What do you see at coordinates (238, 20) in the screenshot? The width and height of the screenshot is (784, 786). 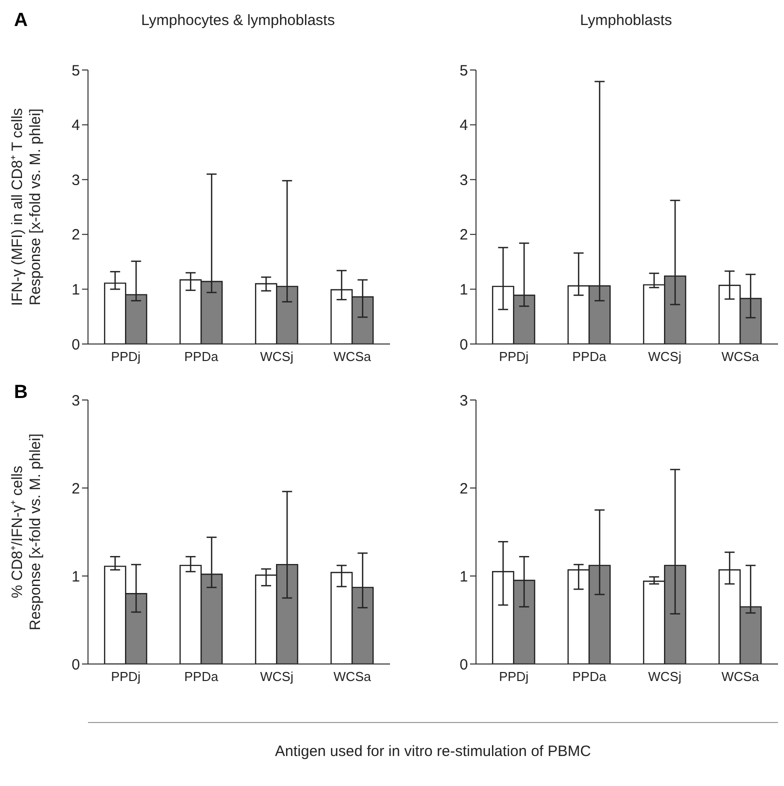 I see `chart-title: Lymphocytes & lymphoblasts` at bounding box center [238, 20].